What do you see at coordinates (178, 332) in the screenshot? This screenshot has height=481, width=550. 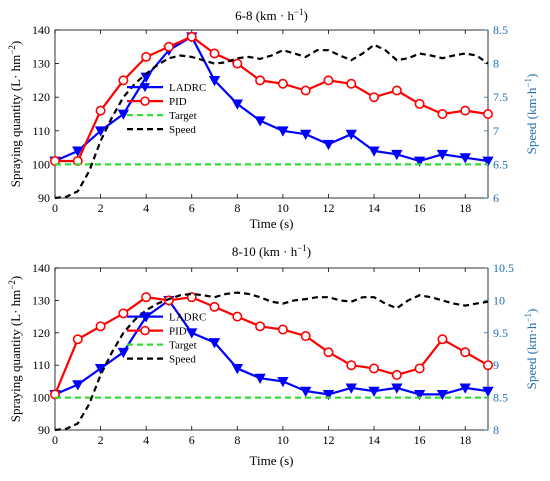 I see `legend-label: PID` at bounding box center [178, 332].